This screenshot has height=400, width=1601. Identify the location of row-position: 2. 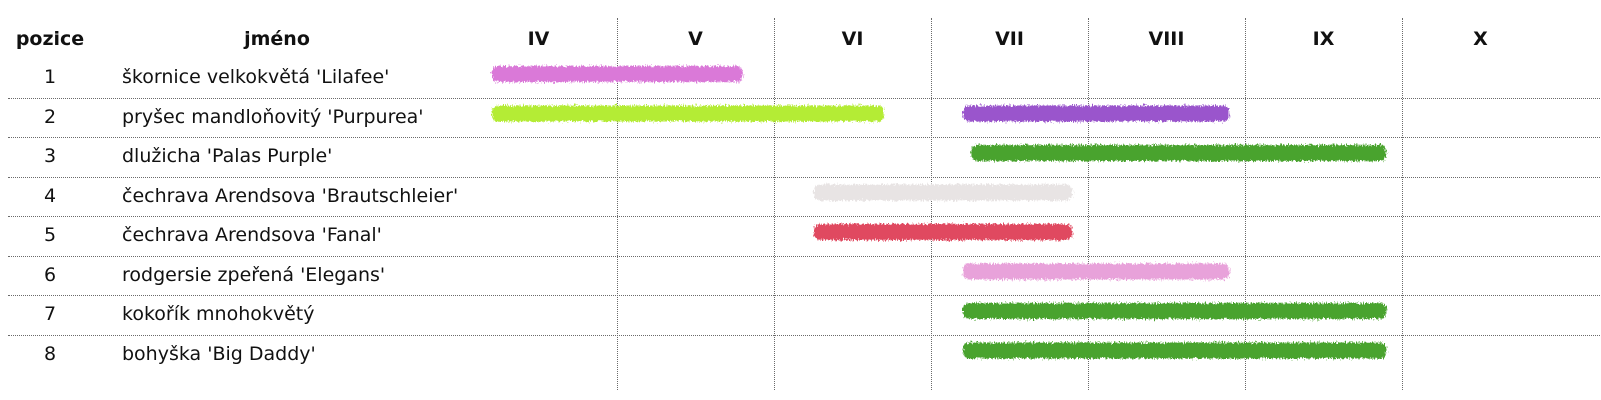
(50, 116).